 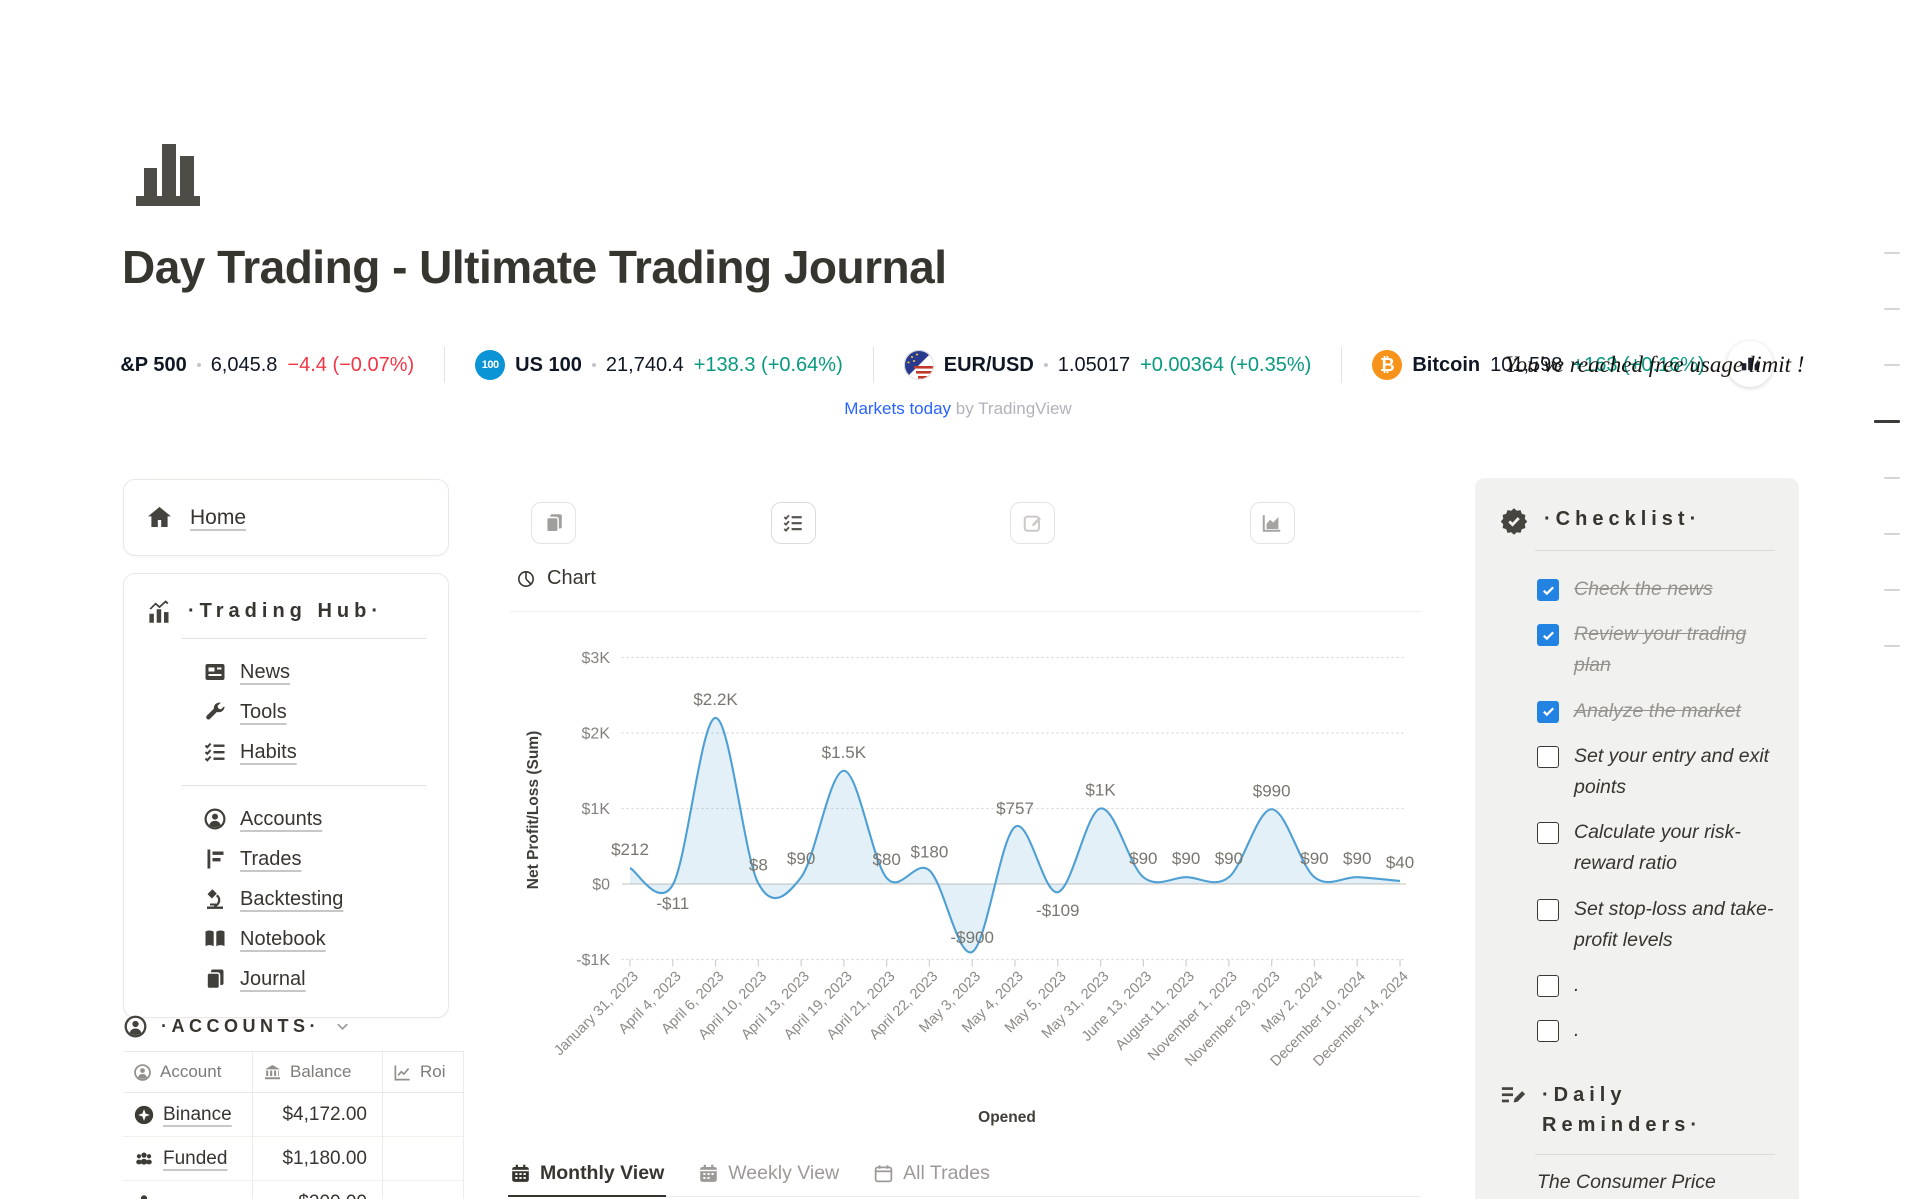 I want to click on checklist-item-label: Set stop-loss and take-profit levels, so click(x=1674, y=924).